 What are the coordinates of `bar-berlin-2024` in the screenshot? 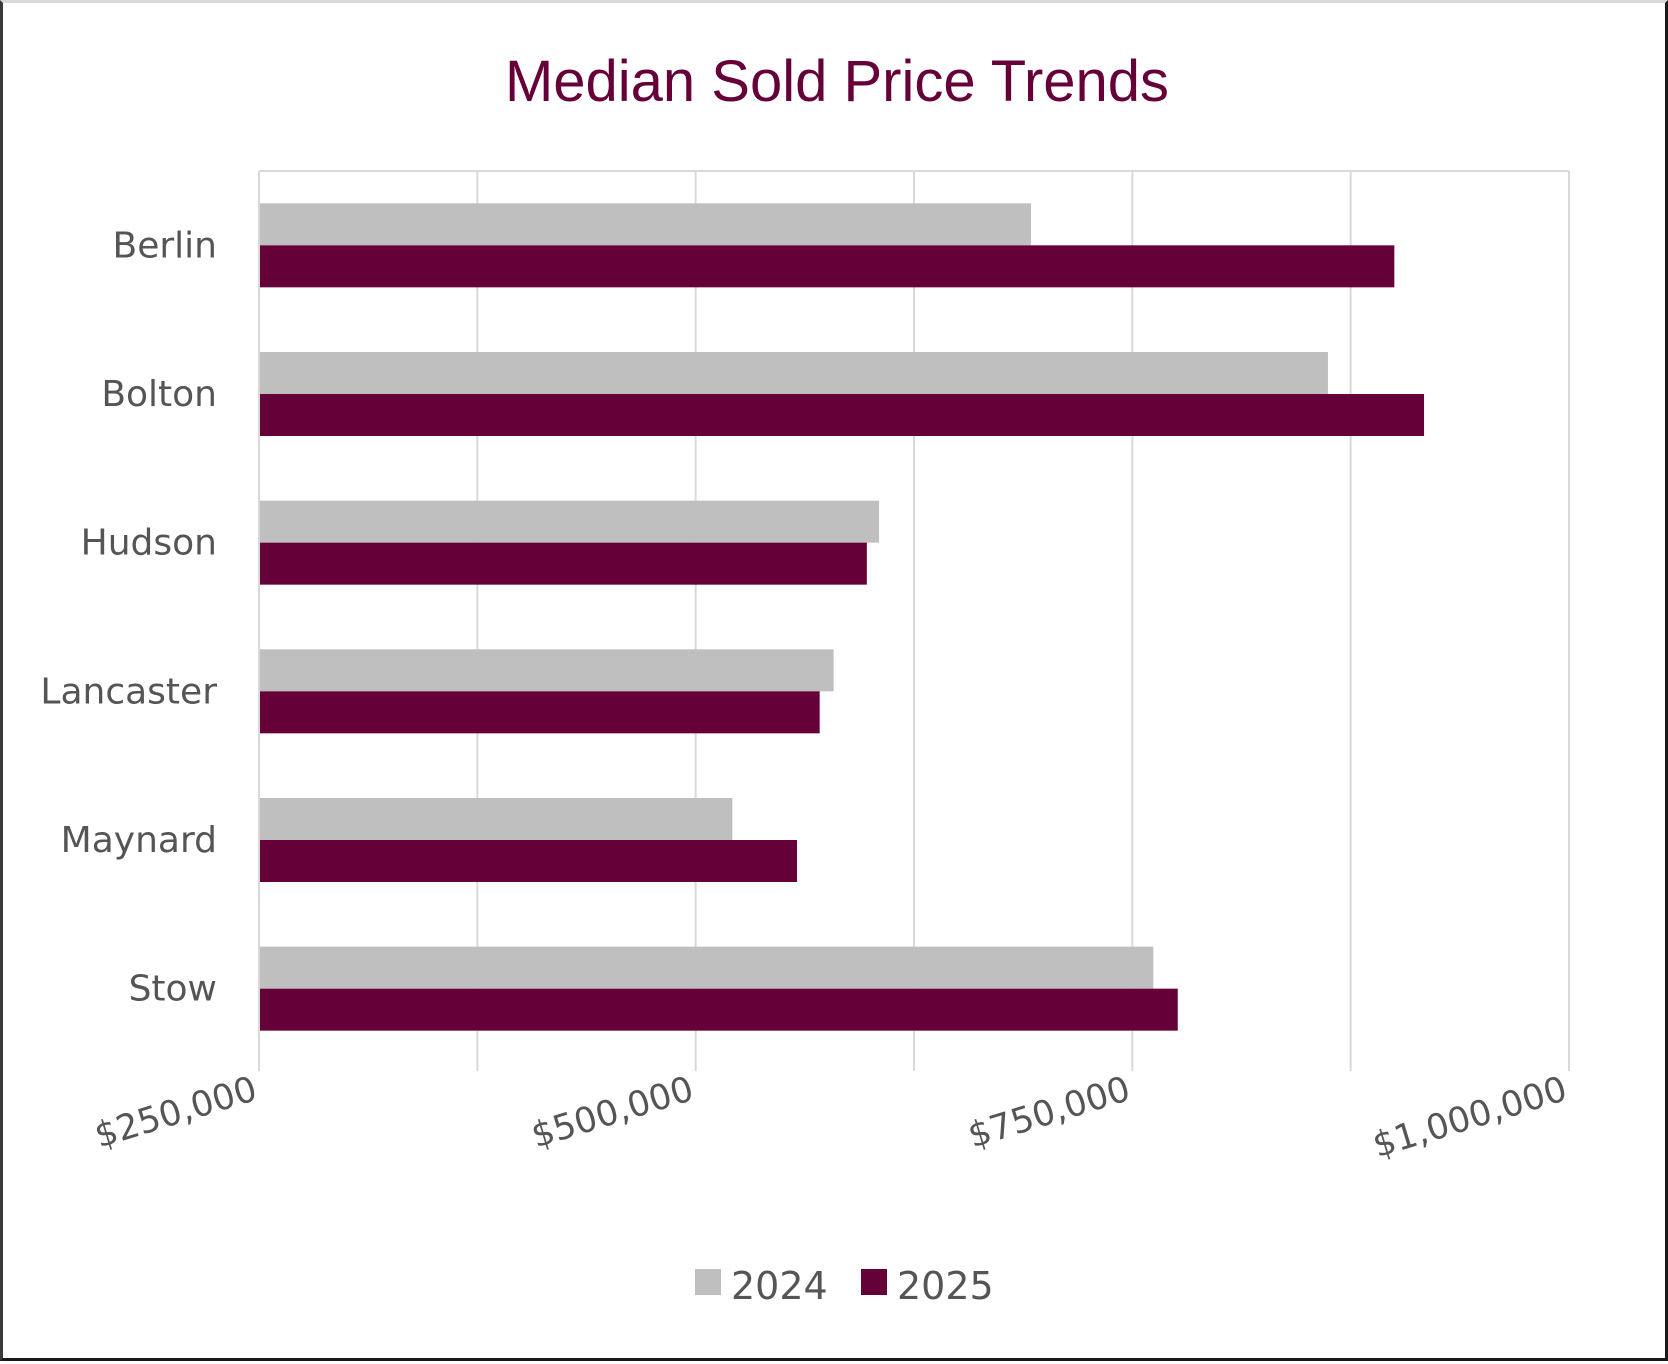 It's located at (645, 224).